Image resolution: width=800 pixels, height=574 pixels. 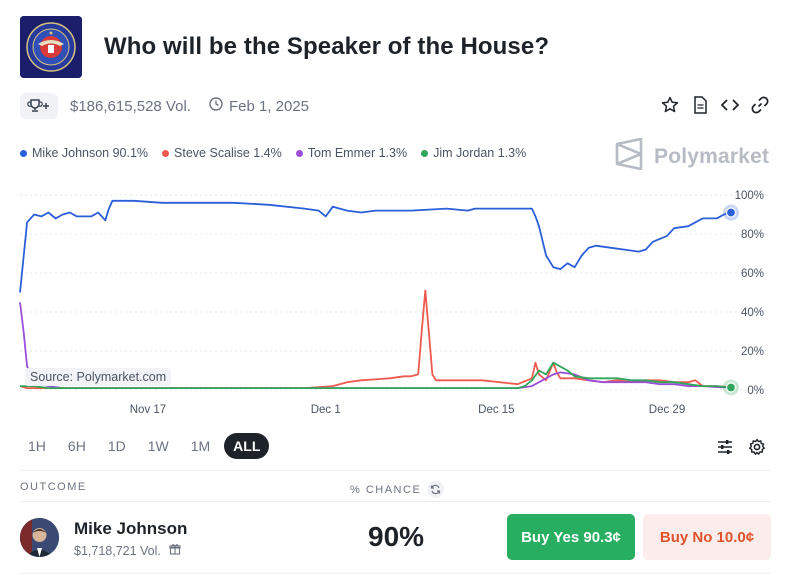 I want to click on col-chance-label: % CHANCE, so click(x=386, y=489).